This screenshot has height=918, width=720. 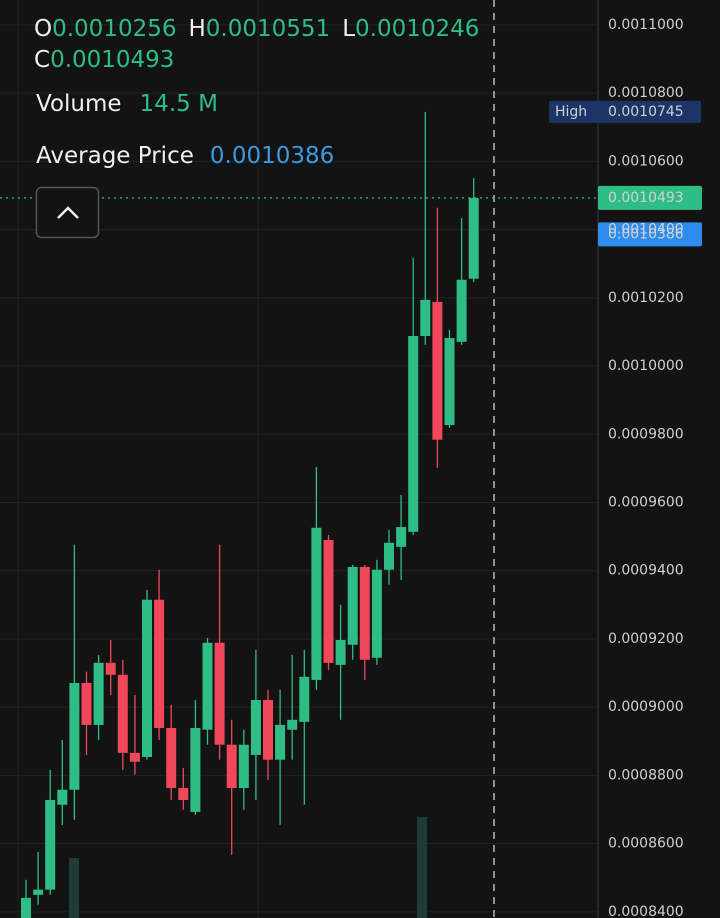 I want to click on average-label: Average Price, so click(x=115, y=156).